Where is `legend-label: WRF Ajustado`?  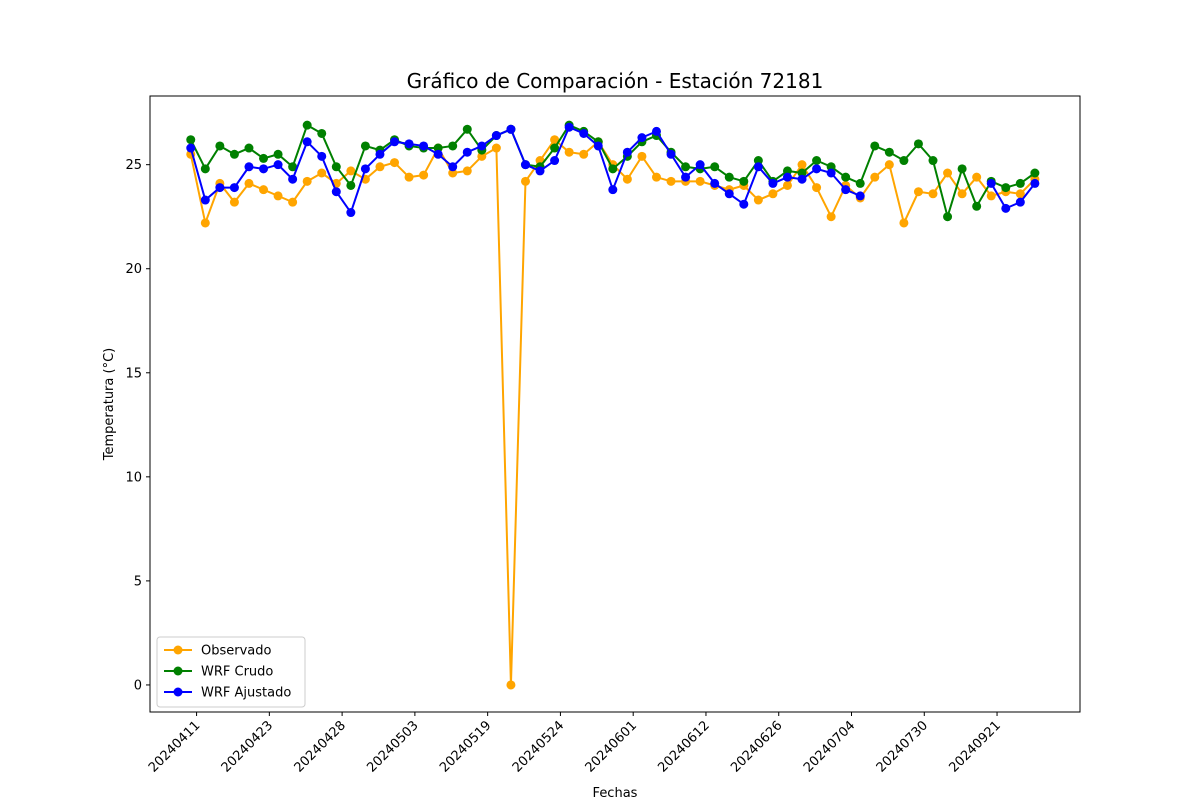 legend-label: WRF Ajustado is located at coordinates (246, 693).